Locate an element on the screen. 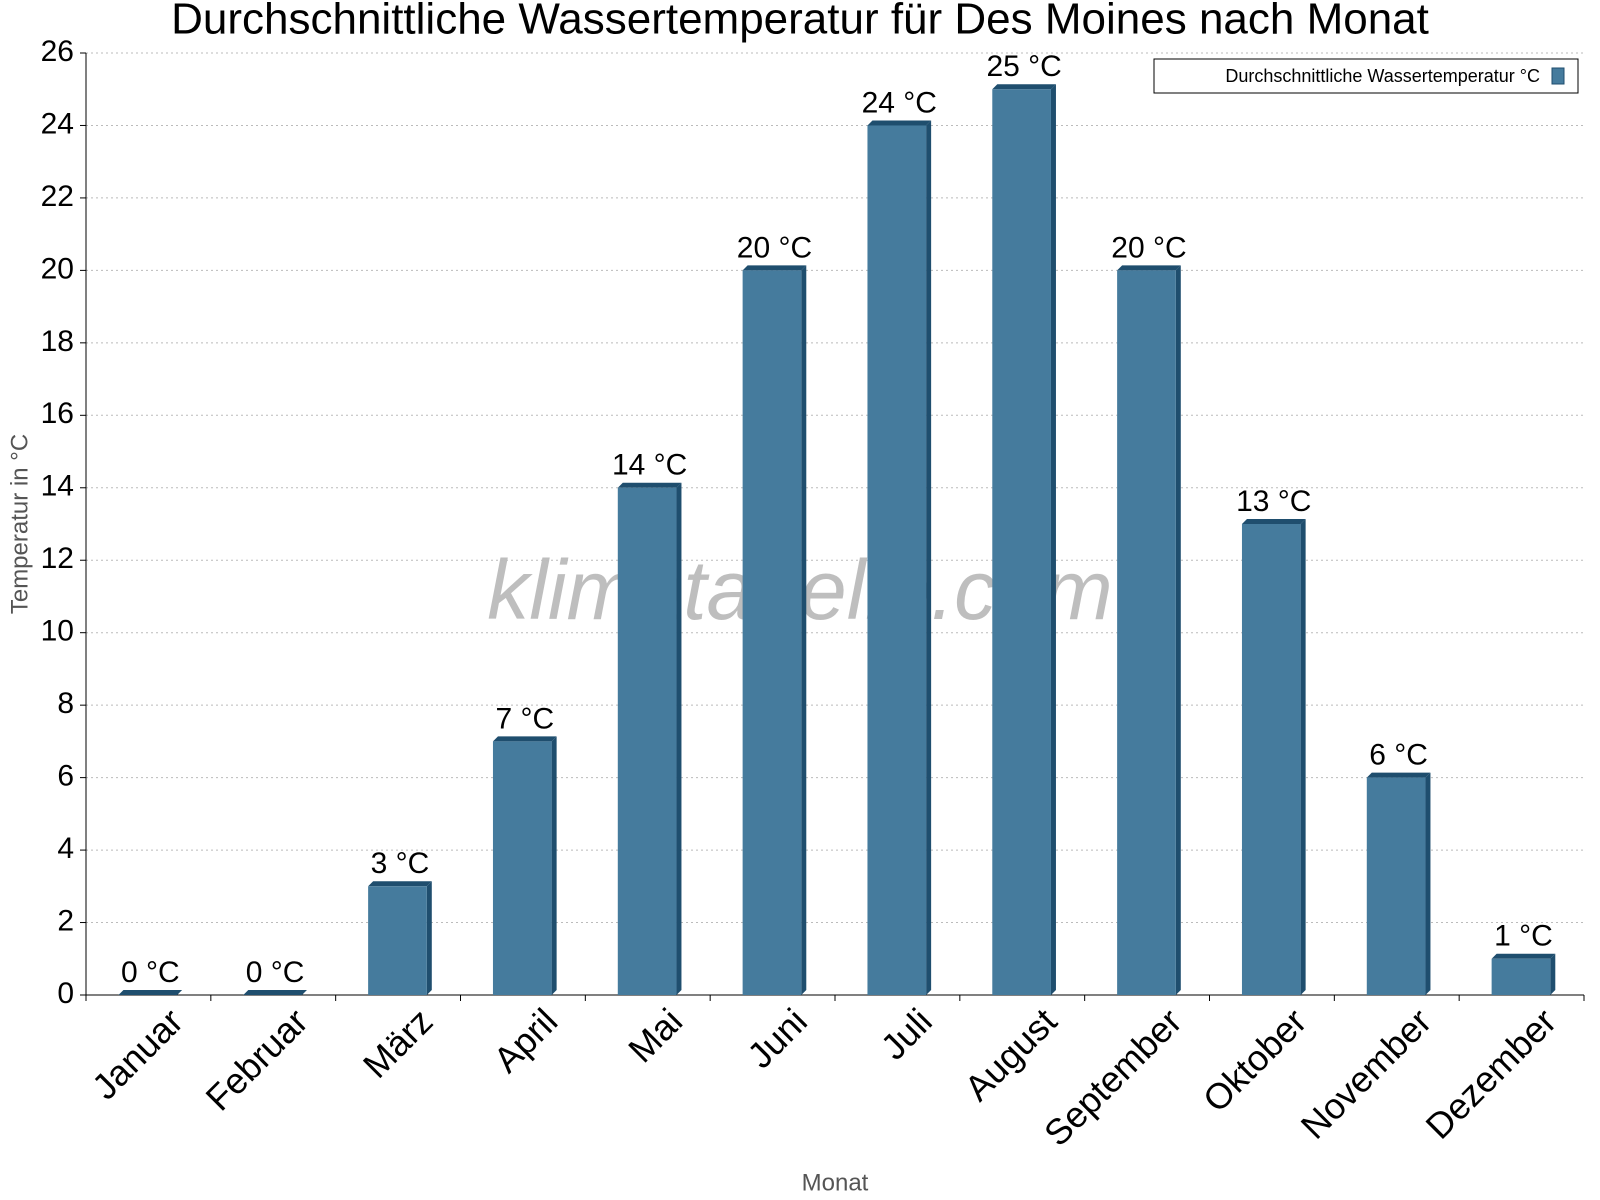  value-label: 1 °C is located at coordinates (1523, 936).